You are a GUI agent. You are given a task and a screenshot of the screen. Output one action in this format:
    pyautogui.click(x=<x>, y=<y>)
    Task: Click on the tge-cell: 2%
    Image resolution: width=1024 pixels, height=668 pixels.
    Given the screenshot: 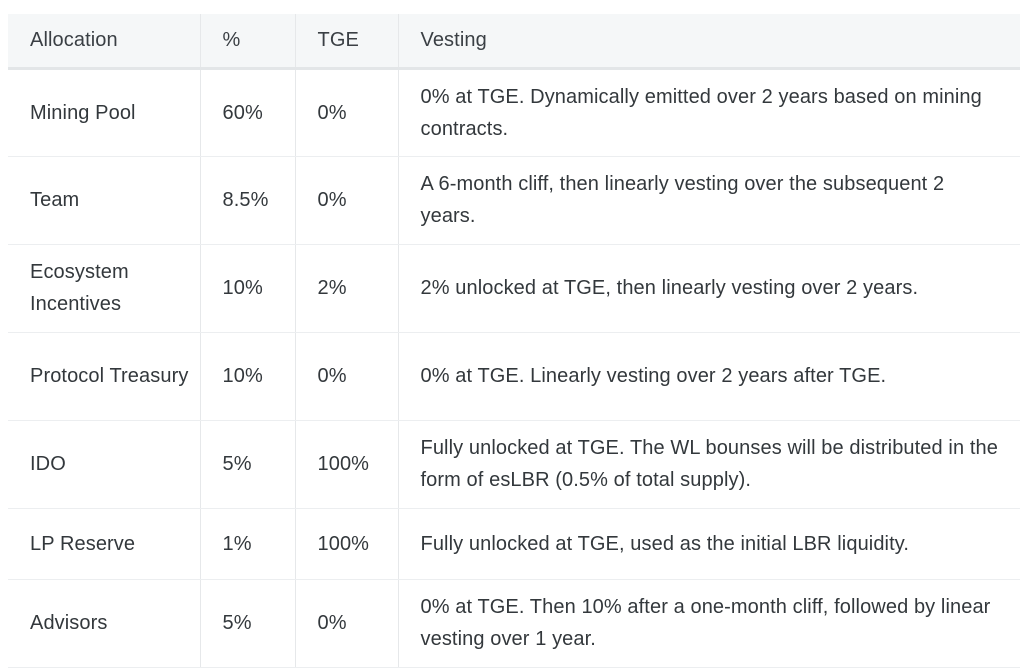 What is the action you would take?
    pyautogui.click(x=347, y=288)
    